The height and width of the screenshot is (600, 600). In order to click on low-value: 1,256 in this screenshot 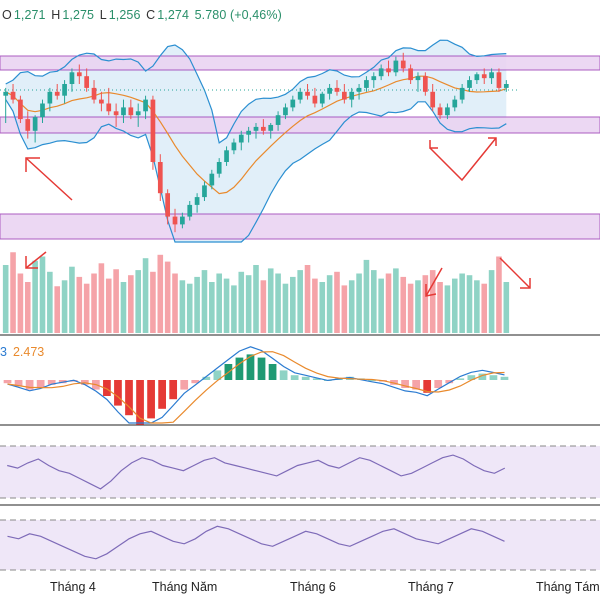, I will do `click(124, 15)`.